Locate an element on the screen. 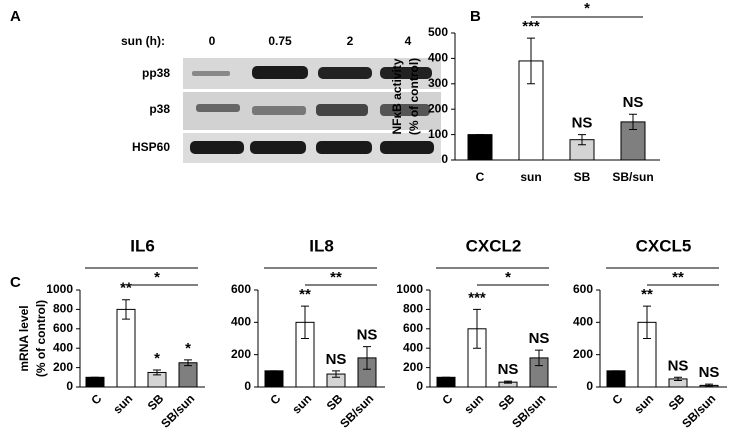  y-axis-label: (% of control) is located at coordinates (41, 338).